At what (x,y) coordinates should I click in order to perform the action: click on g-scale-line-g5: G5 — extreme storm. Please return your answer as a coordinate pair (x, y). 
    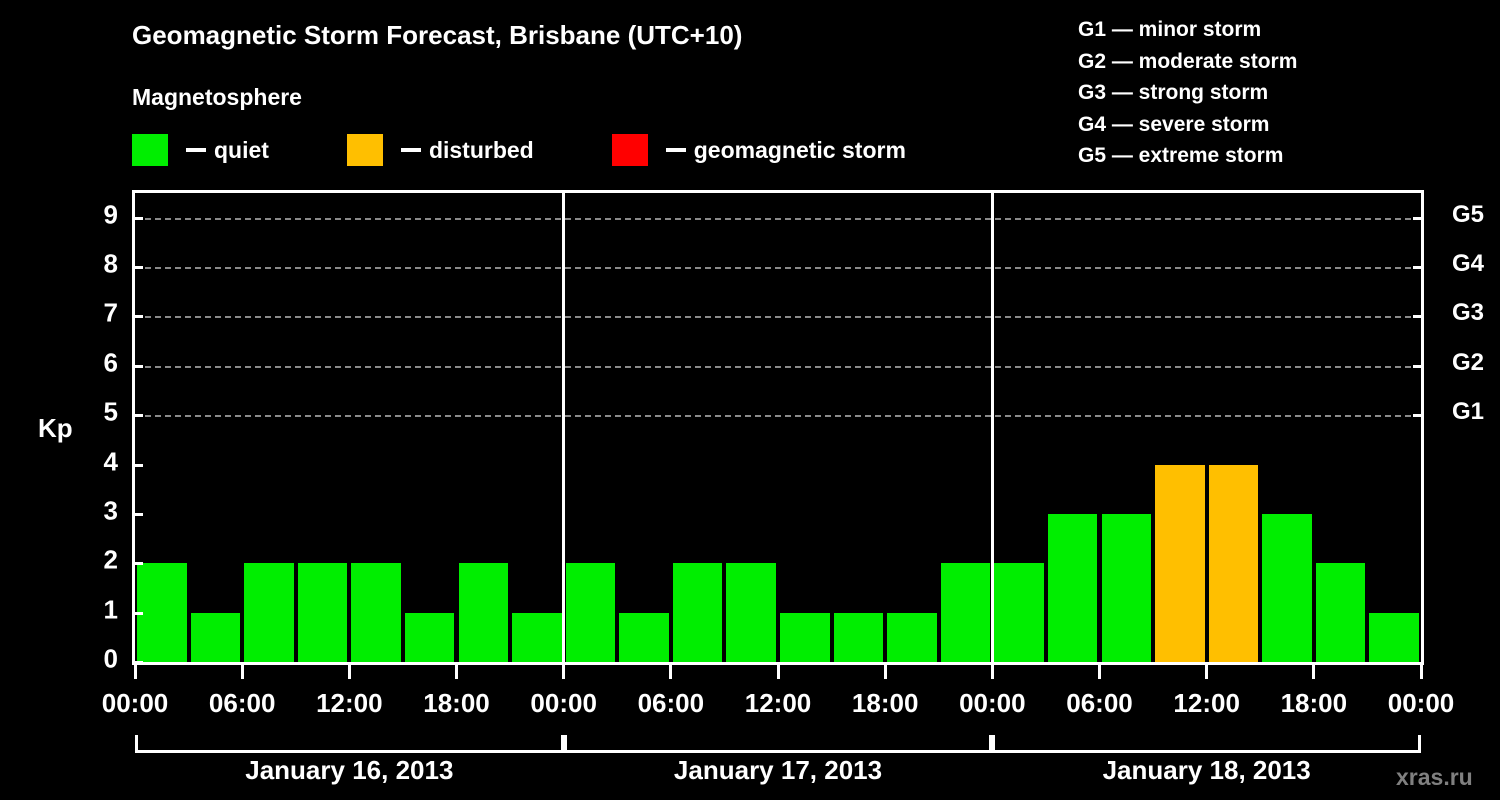
    Looking at the image, I should click on (1181, 155).